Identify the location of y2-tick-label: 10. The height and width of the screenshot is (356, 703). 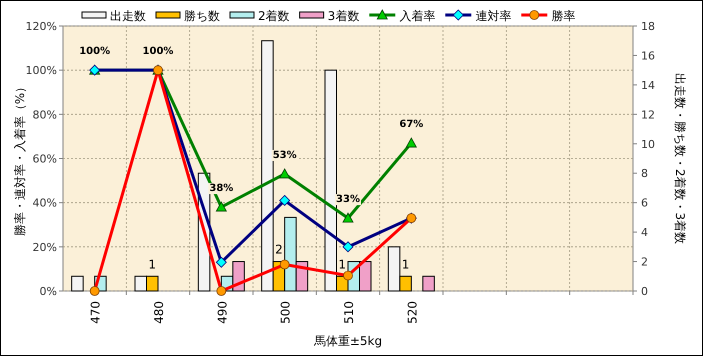
(648, 144).